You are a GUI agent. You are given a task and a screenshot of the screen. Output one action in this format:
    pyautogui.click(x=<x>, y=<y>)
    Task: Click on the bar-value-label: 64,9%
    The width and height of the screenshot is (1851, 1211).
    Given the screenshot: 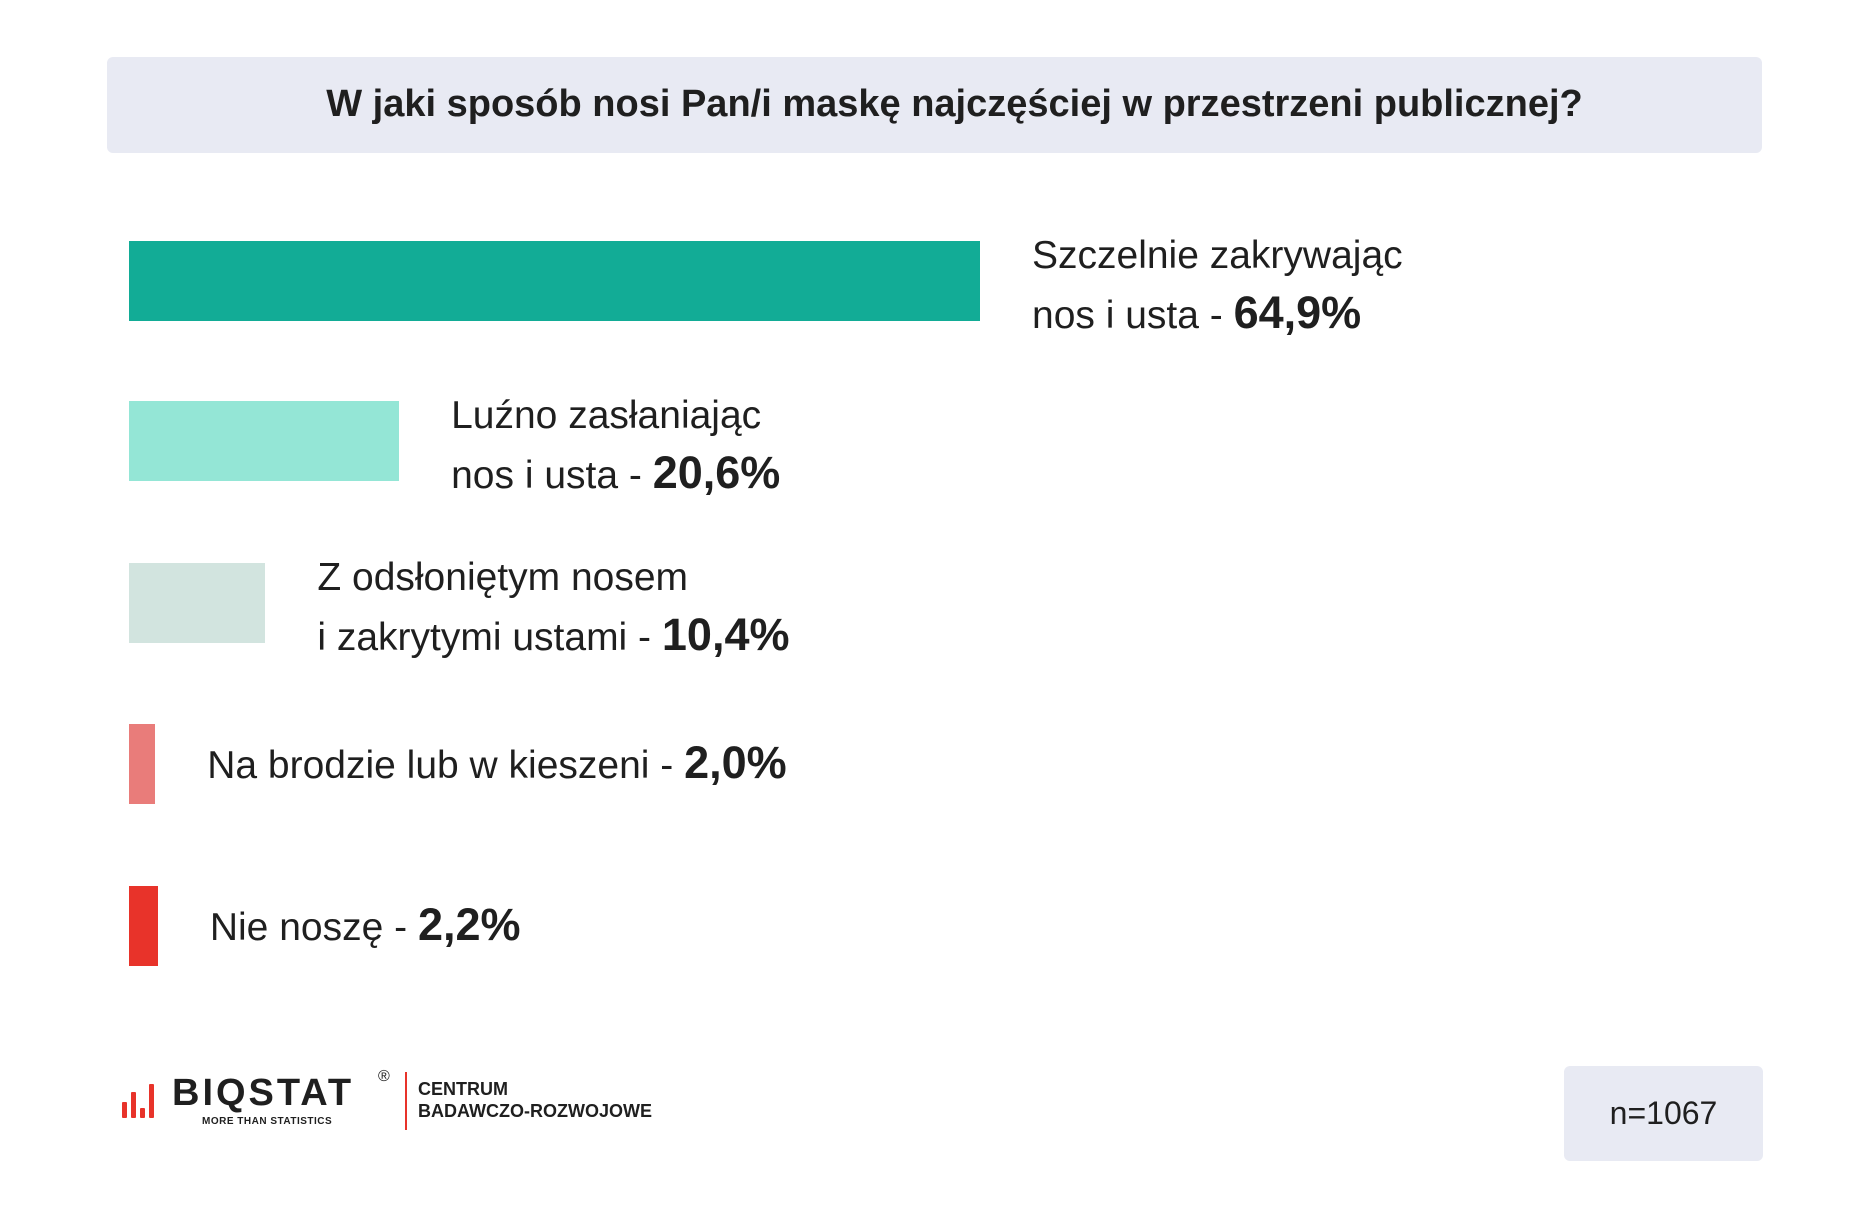 What is the action you would take?
    pyautogui.click(x=1297, y=312)
    